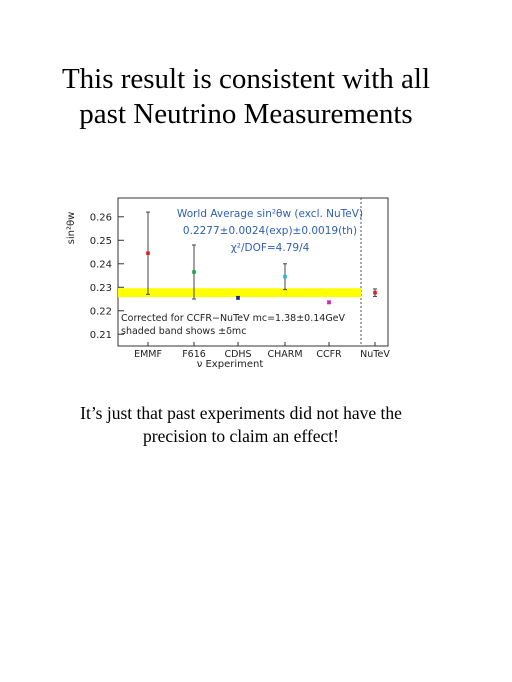 The height and width of the screenshot is (682, 512). I want to click on data-point-cdhs, so click(238, 298).